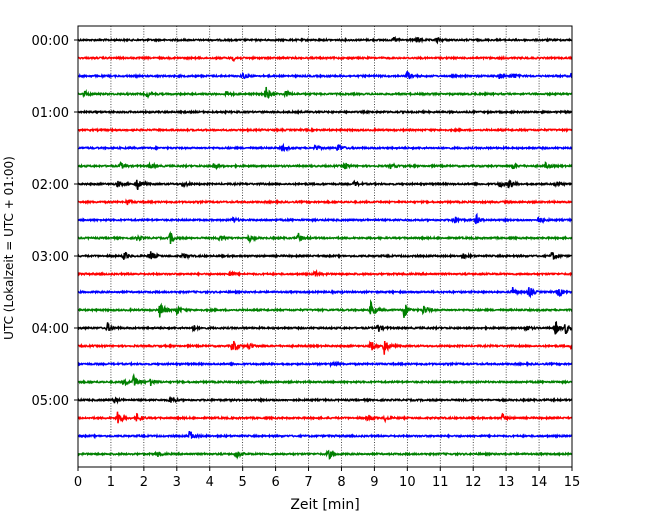 Image resolution: width=650 pixels, height=520 pixels. What do you see at coordinates (9, 248) in the screenshot?
I see `y-axis-label: UTC (Lokalzeit = UTC + 01:00)` at bounding box center [9, 248].